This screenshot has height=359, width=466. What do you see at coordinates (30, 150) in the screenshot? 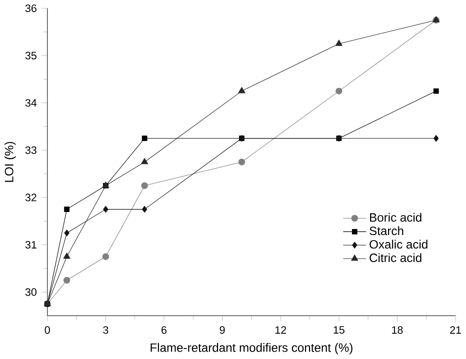
I see `y-tick-label: 33` at bounding box center [30, 150].